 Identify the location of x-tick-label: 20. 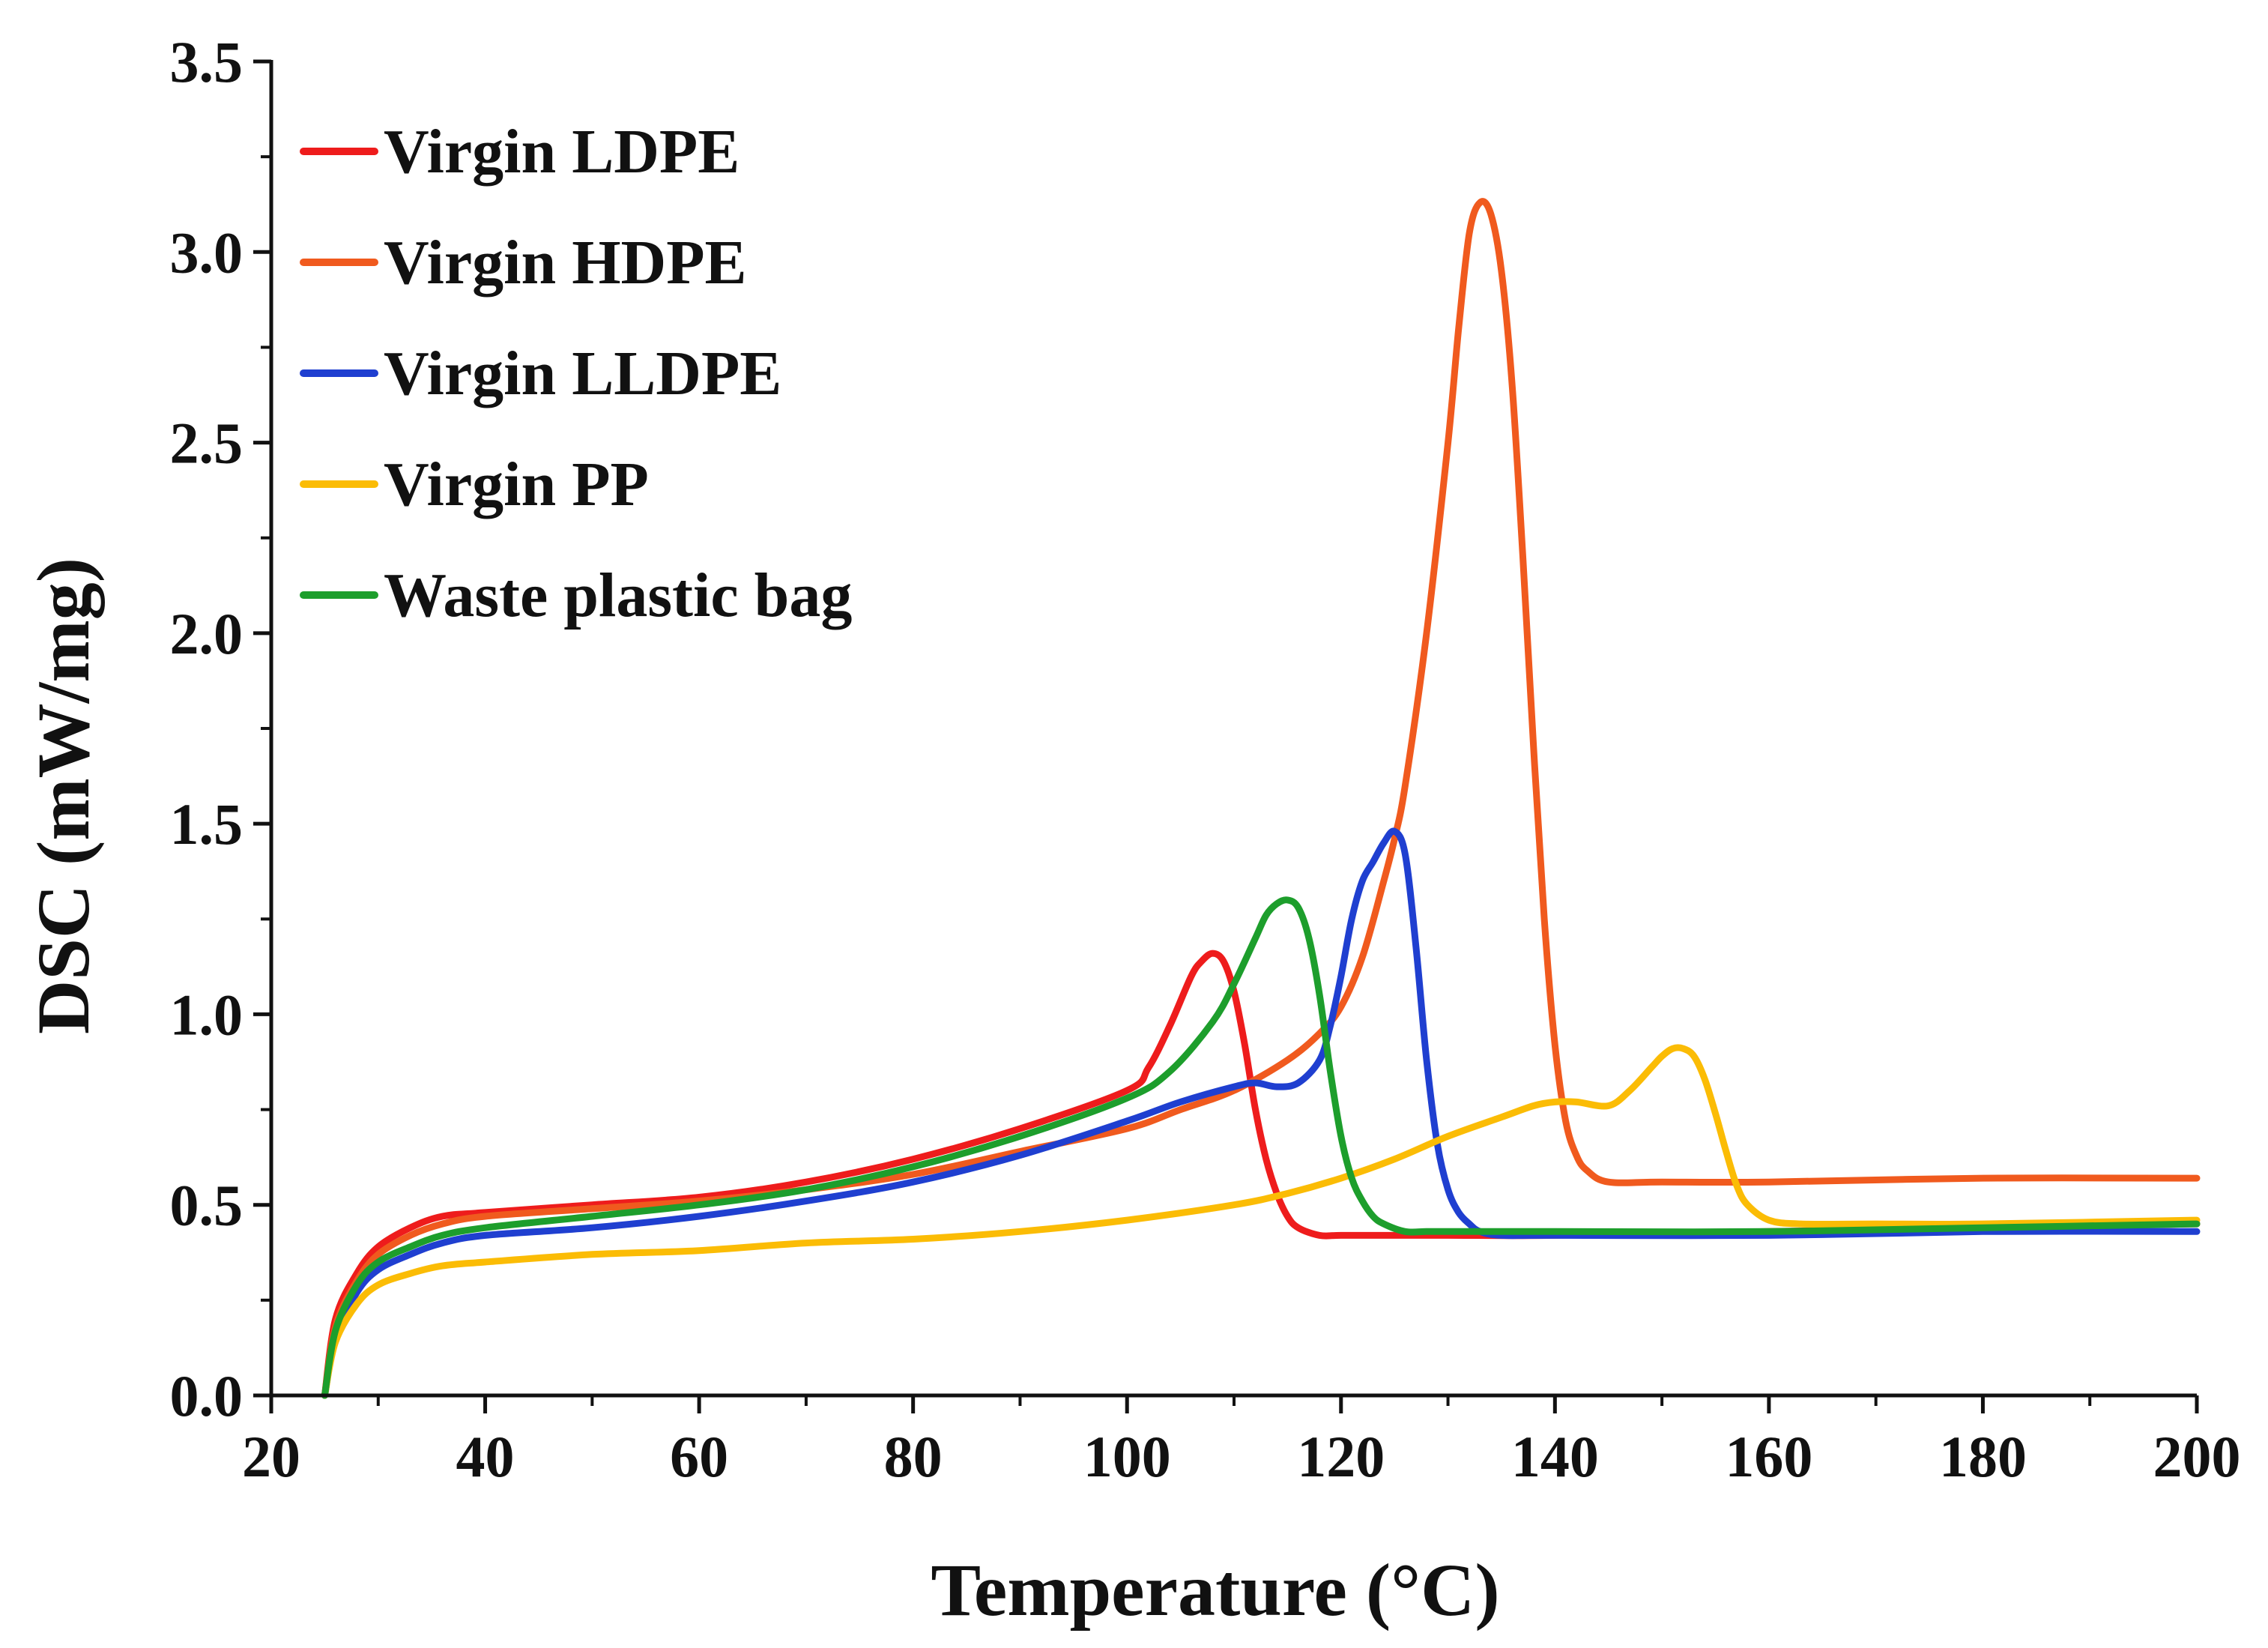
(271, 1457).